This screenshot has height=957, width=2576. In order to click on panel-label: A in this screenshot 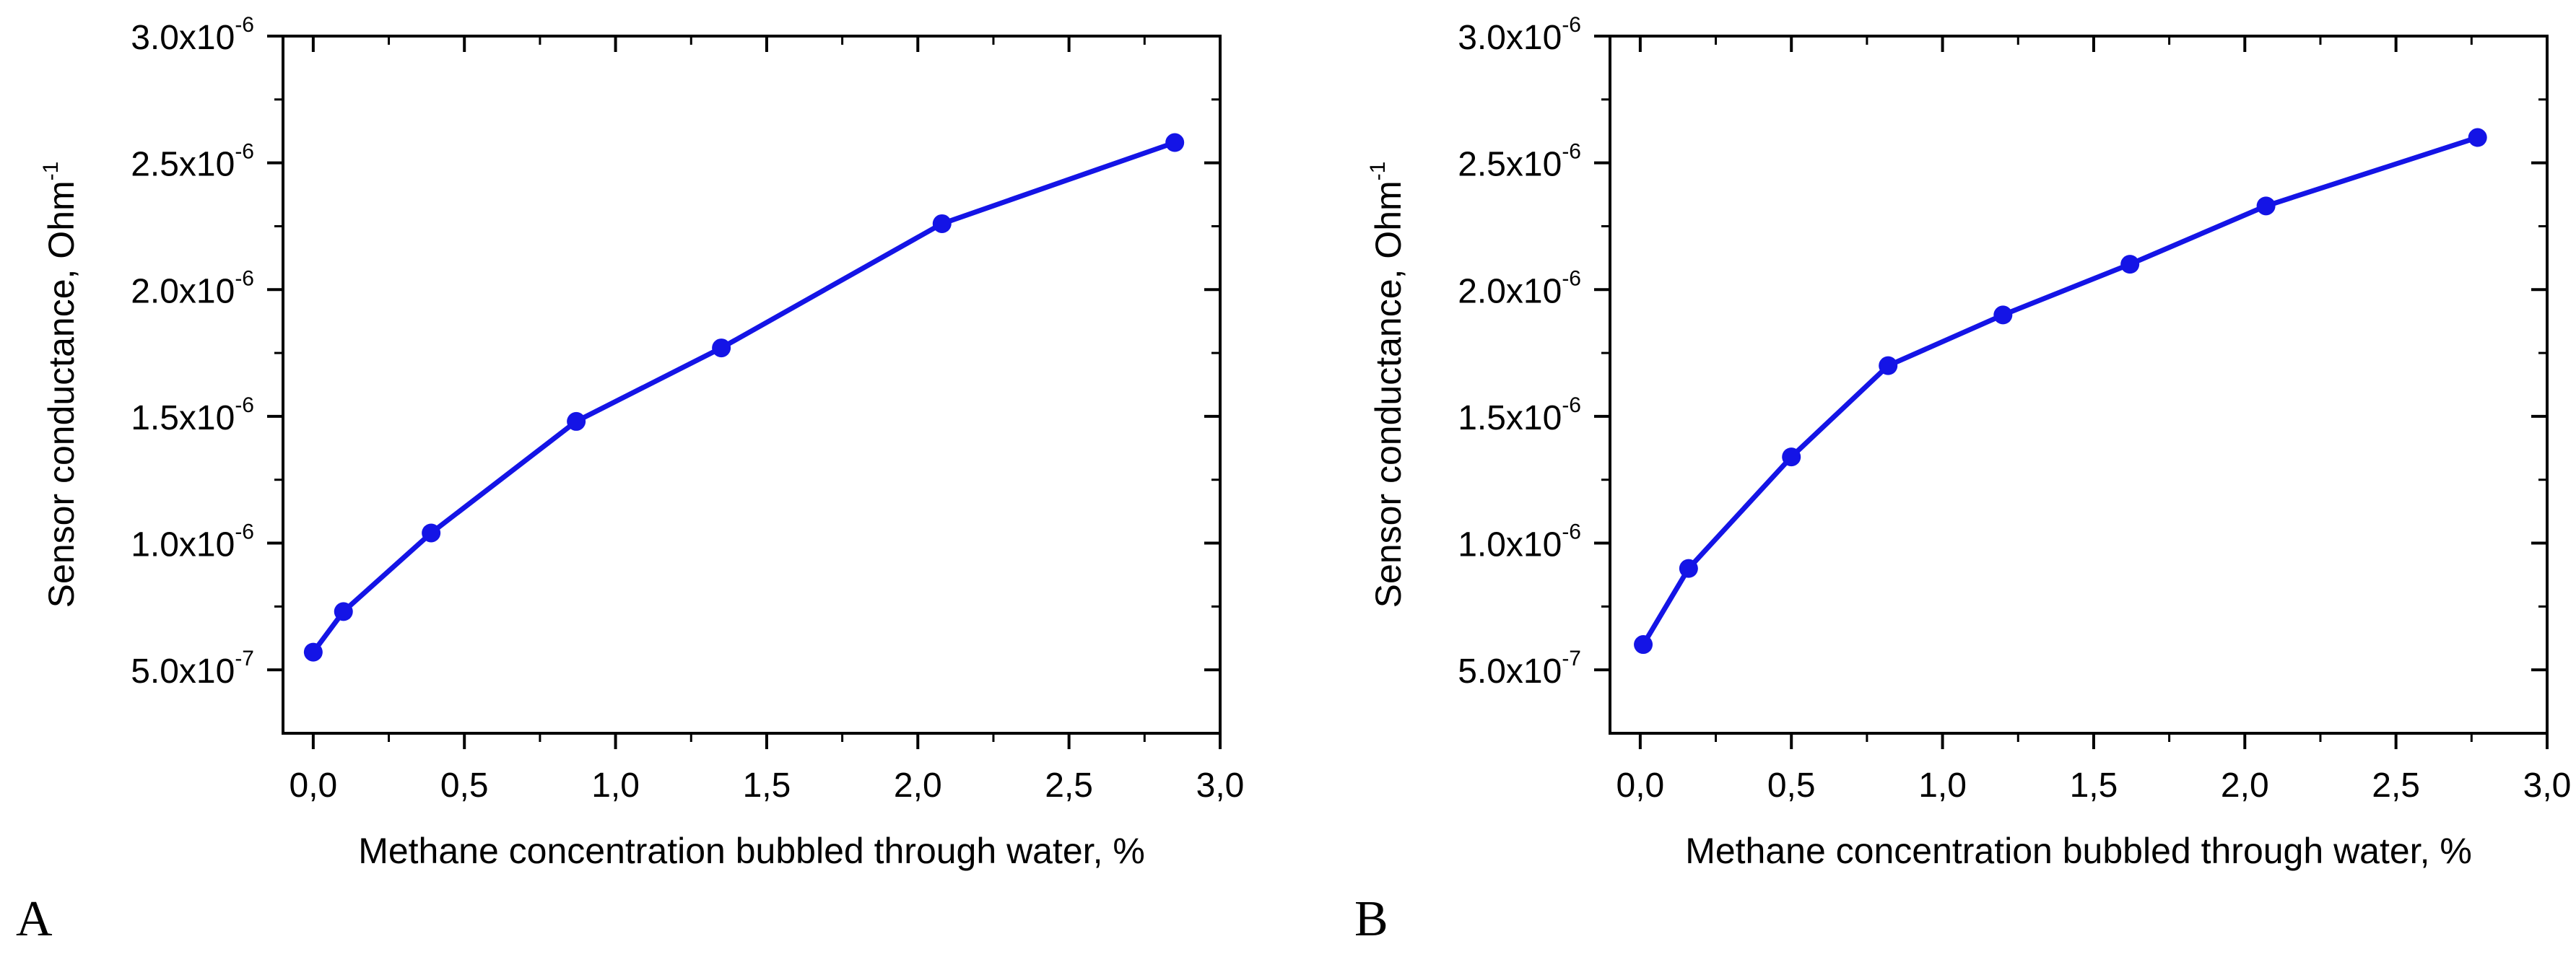, I will do `click(34, 919)`.